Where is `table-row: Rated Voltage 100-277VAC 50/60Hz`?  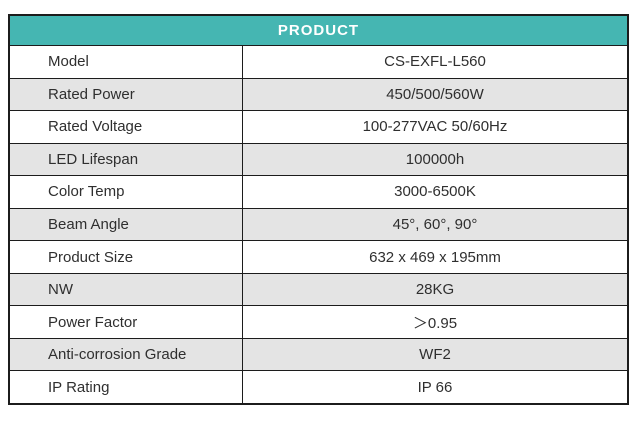
table-row: Rated Voltage 100-277VAC 50/60Hz is located at coordinates (318, 127).